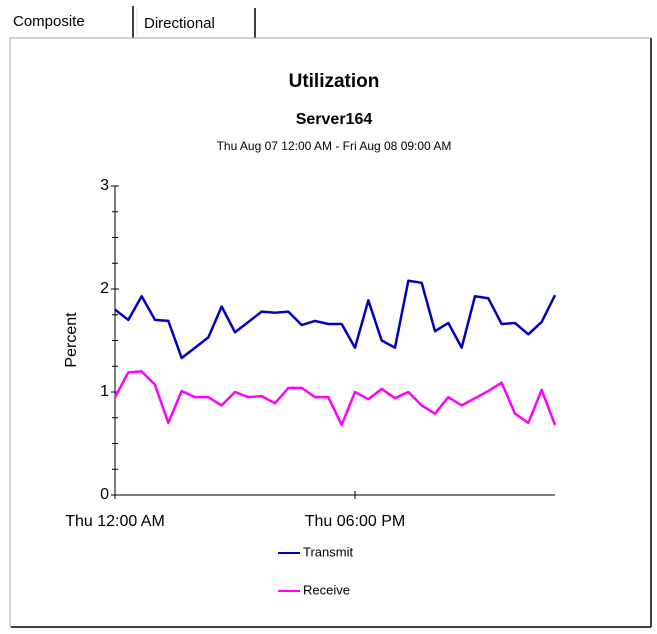  I want to click on legend-label: Transmit, so click(328, 551).